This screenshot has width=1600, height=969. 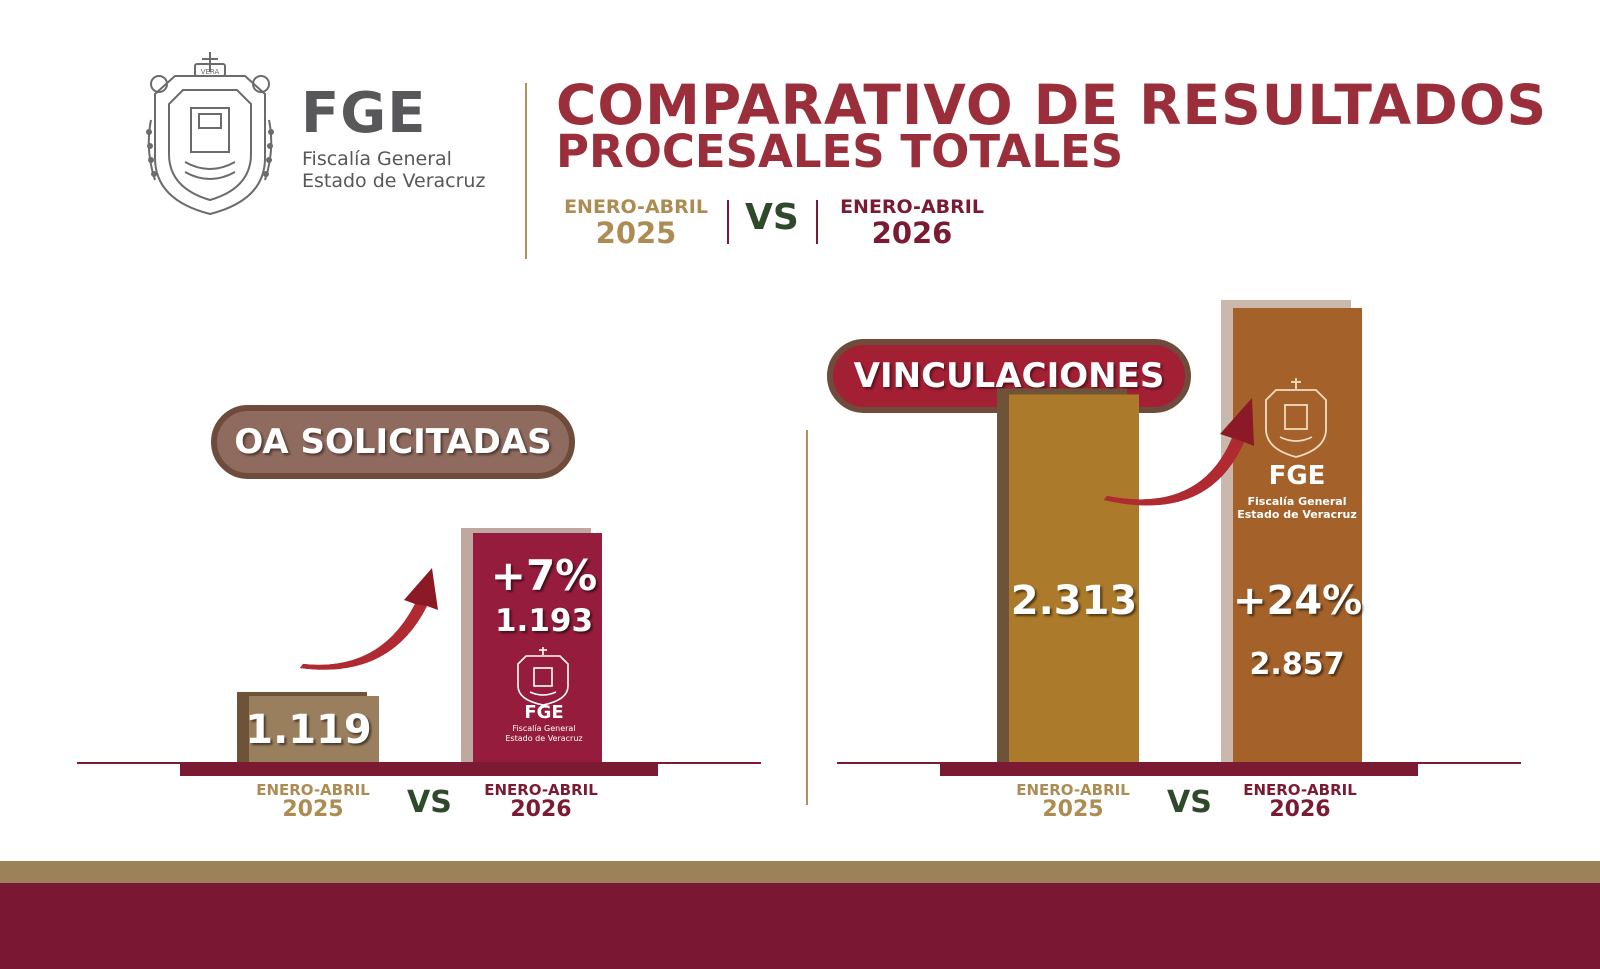 What do you see at coordinates (526, 171) in the screenshot?
I see `header-divider` at bounding box center [526, 171].